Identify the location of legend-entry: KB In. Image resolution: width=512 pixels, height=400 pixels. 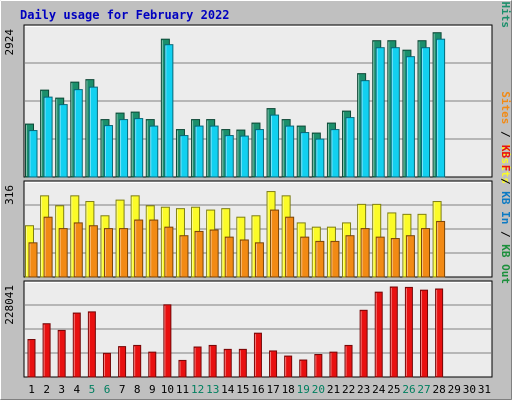
(505, 207).